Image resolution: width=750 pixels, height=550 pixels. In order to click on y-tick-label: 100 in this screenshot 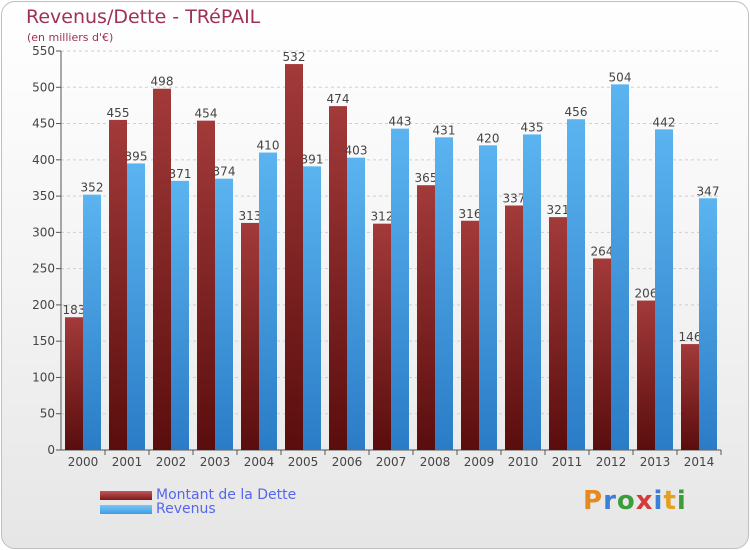, I will do `click(43, 377)`.